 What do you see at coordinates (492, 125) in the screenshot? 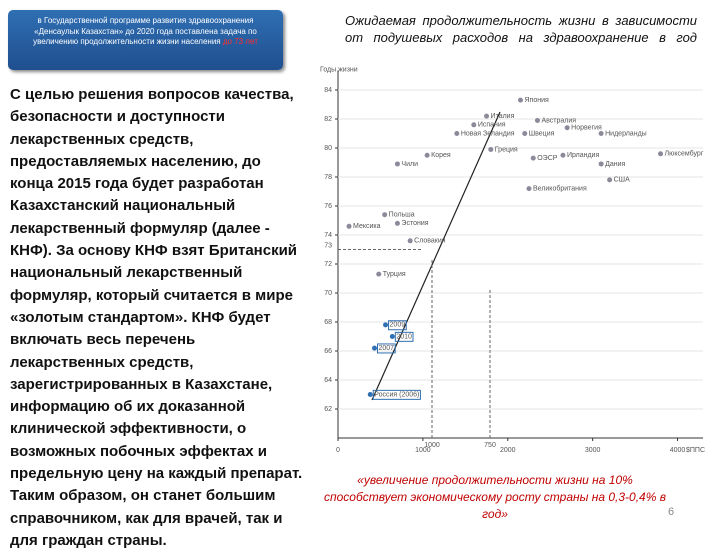
I see `point-label: Испания` at bounding box center [492, 125].